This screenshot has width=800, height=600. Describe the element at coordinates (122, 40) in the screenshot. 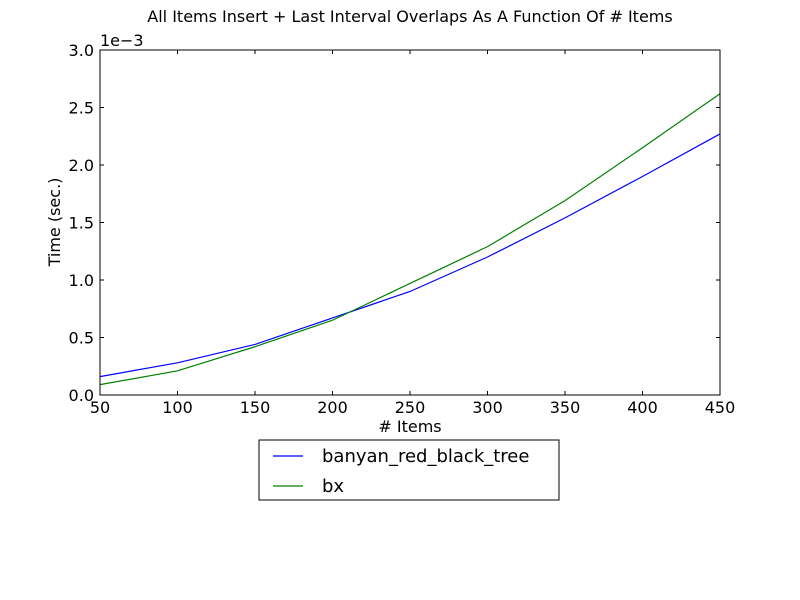

I see `y-axis-offset-label: 1e−3` at that location.